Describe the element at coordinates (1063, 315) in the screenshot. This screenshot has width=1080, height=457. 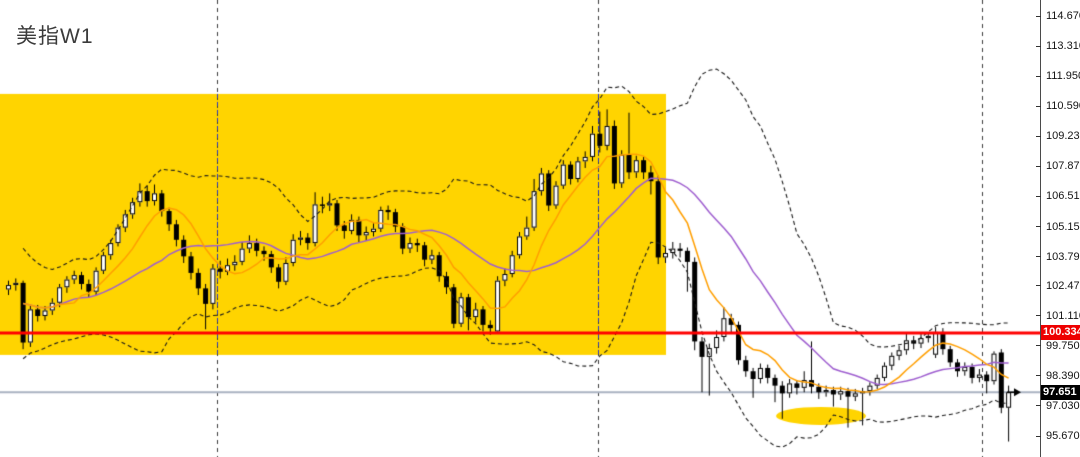
I see `axis-price-label: 101.110` at that location.